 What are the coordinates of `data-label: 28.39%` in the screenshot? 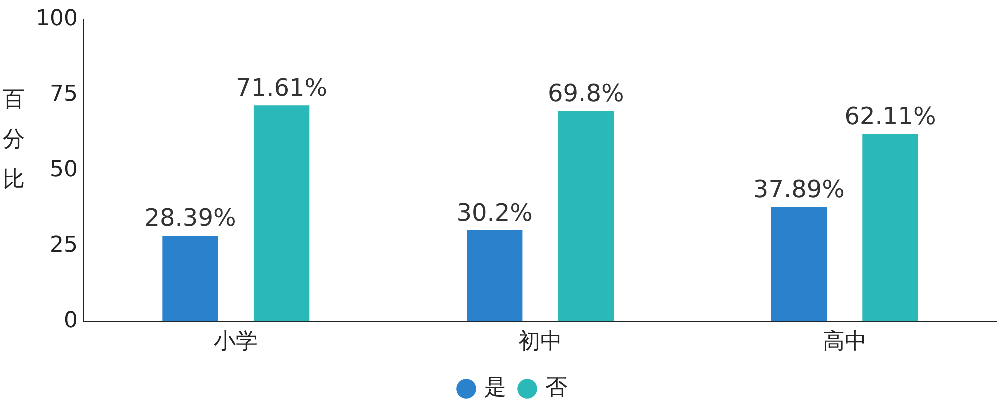 It's located at (190, 218).